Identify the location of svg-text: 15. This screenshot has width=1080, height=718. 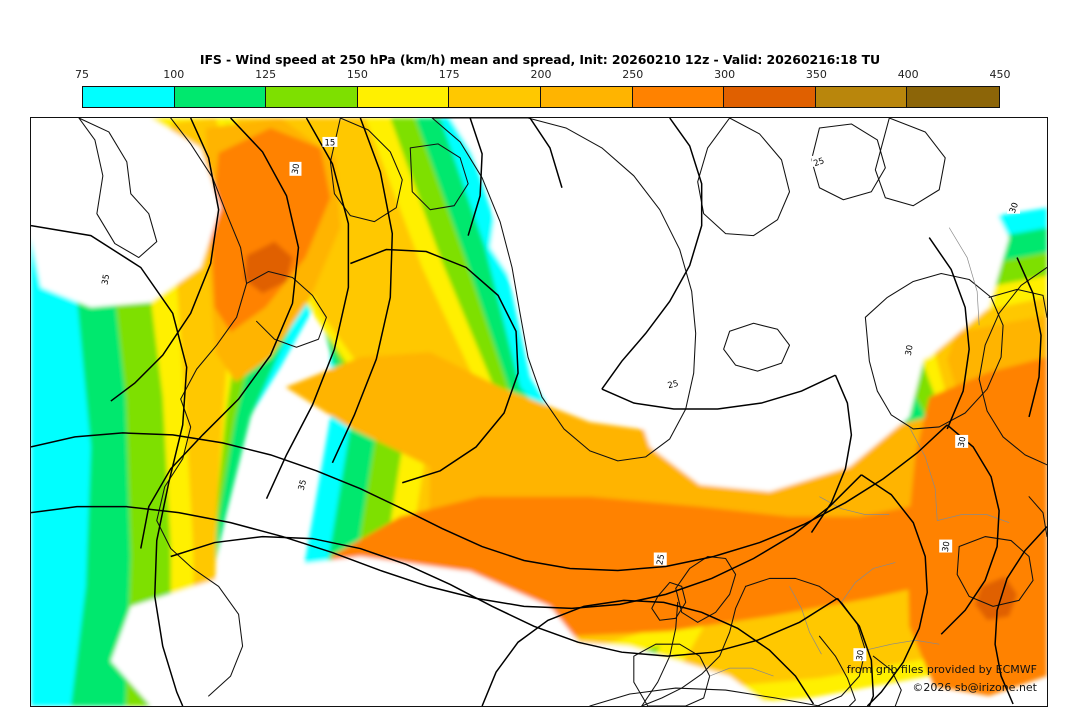
(330, 142).